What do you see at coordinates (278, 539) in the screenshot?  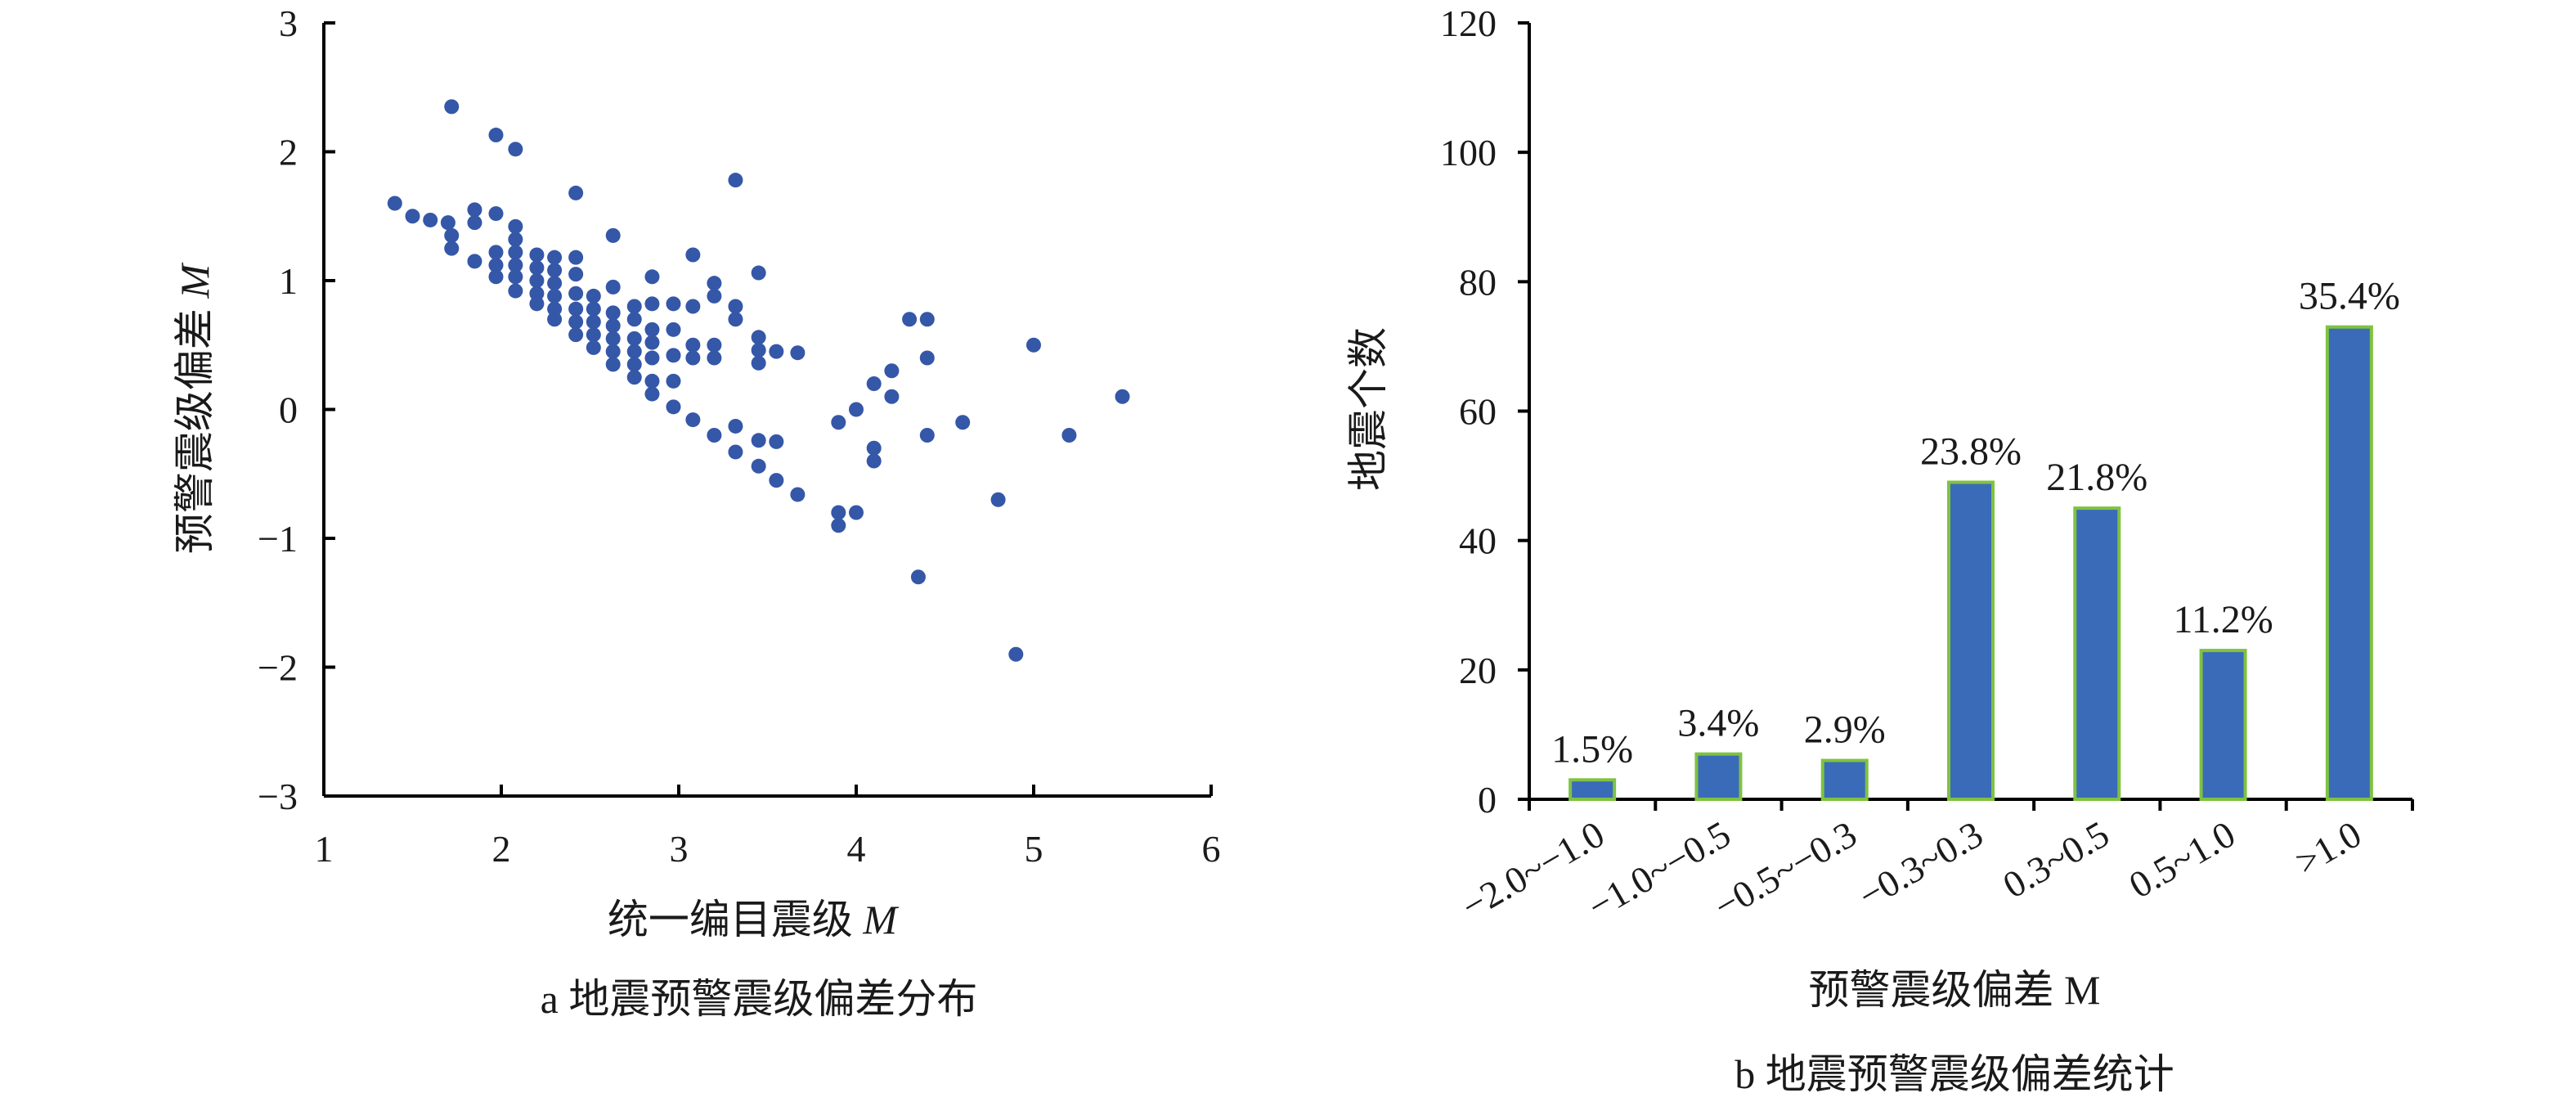 I see `scatter-y-tick-label: −1` at bounding box center [278, 539].